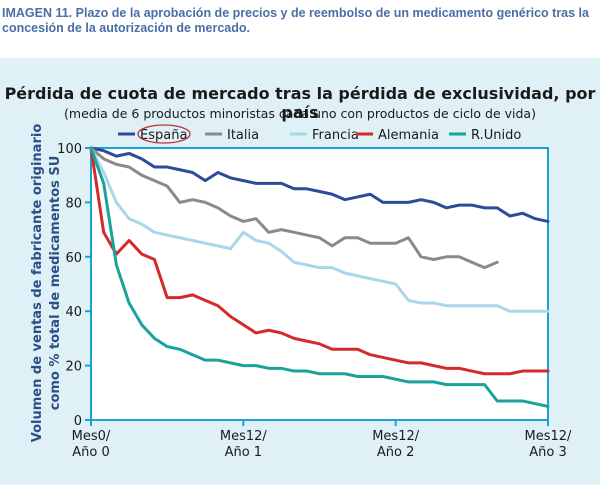  What do you see at coordinates (548, 452) in the screenshot?
I see `x-tick-label-line2: Año 3` at bounding box center [548, 452].